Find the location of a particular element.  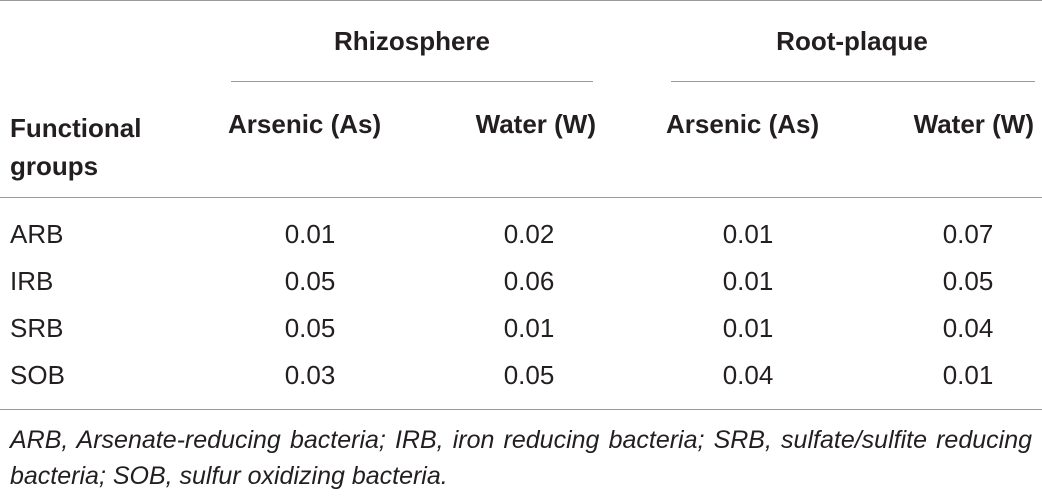

table-cell: 0.06 is located at coordinates (529, 281).